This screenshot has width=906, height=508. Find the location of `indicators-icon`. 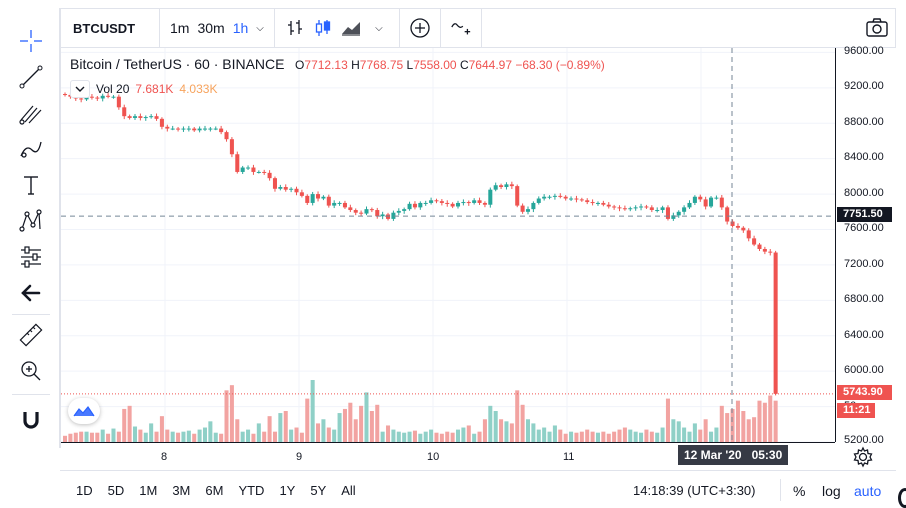

indicators-icon is located at coordinates (461, 28).